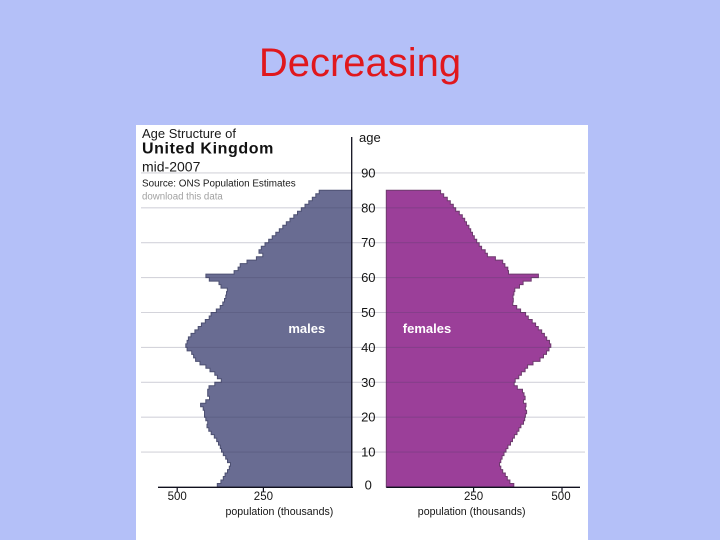 The image size is (720, 540). What do you see at coordinates (306, 328) in the screenshot?
I see `svg-text: males` at bounding box center [306, 328].